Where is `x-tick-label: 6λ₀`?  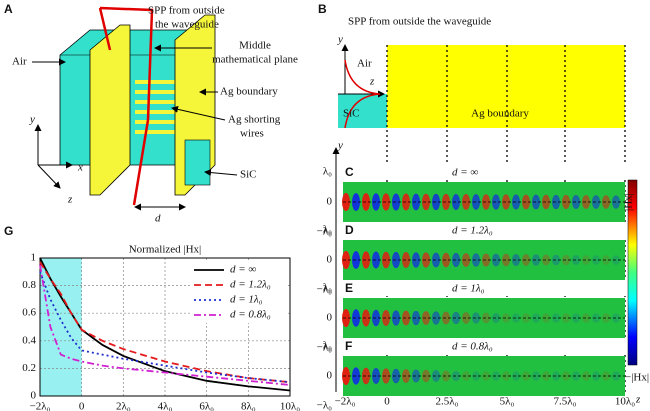
x-tick-label: 6λ₀ is located at coordinates (206, 406).